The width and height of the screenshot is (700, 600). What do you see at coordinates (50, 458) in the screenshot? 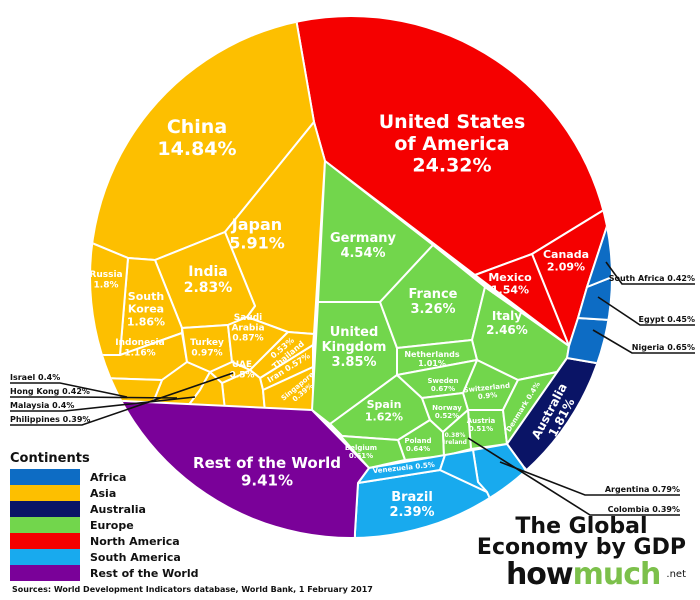
I see `legend-title: Continents` at bounding box center [50, 458].